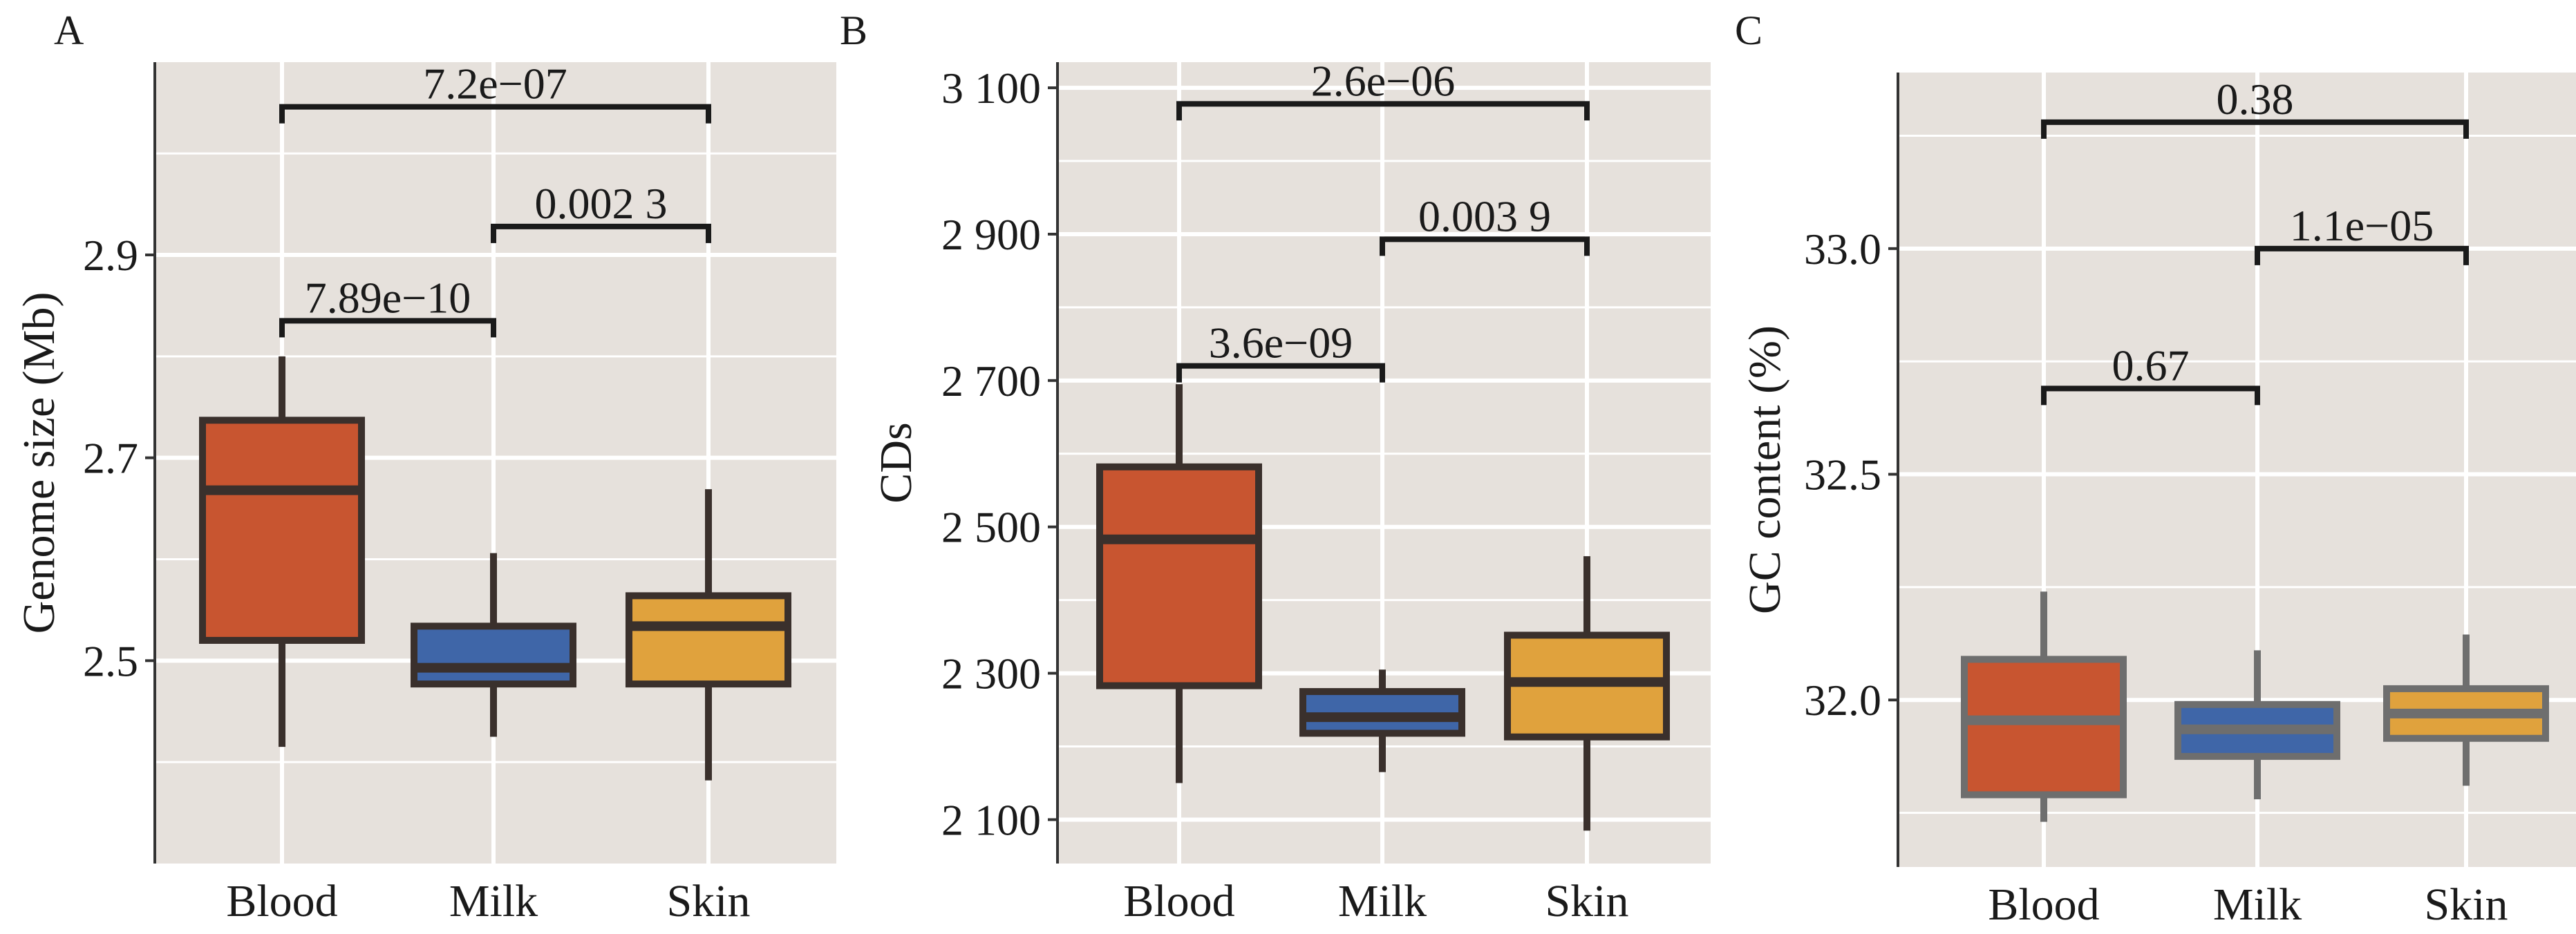 This screenshot has width=2576, height=934. Describe the element at coordinates (493, 655) in the screenshot. I see `box-milk` at that location.